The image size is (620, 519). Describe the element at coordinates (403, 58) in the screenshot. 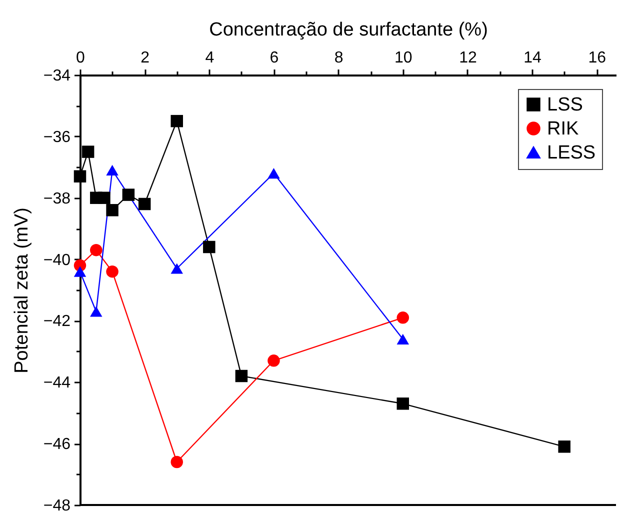

I see `x-tick-label: 10` at that location.